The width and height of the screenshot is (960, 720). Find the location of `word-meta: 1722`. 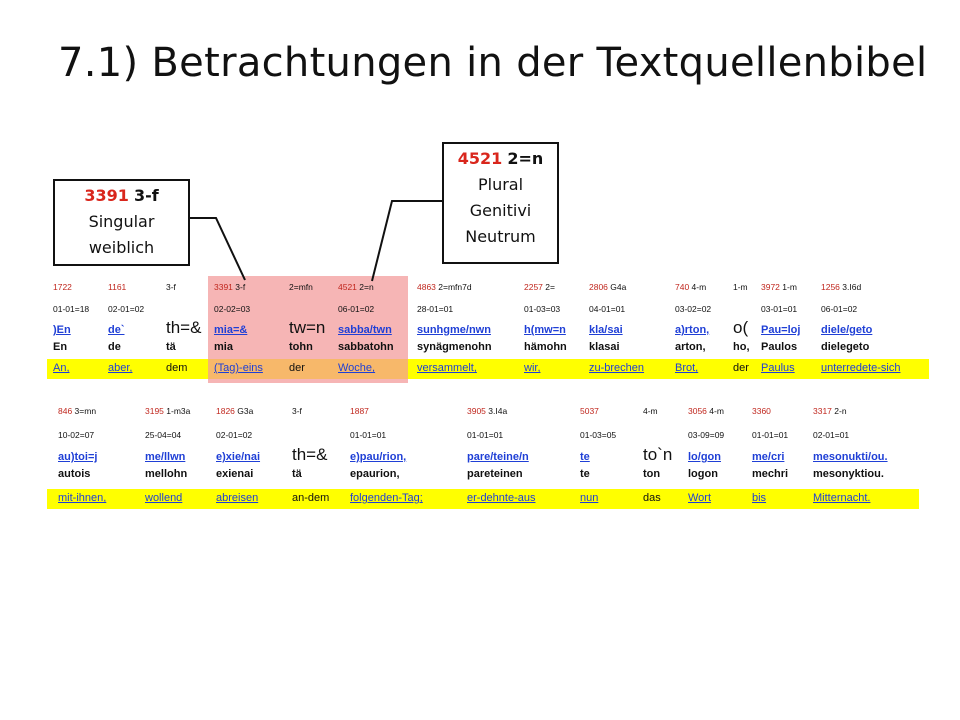

word-meta: 1722 is located at coordinates (62, 287).